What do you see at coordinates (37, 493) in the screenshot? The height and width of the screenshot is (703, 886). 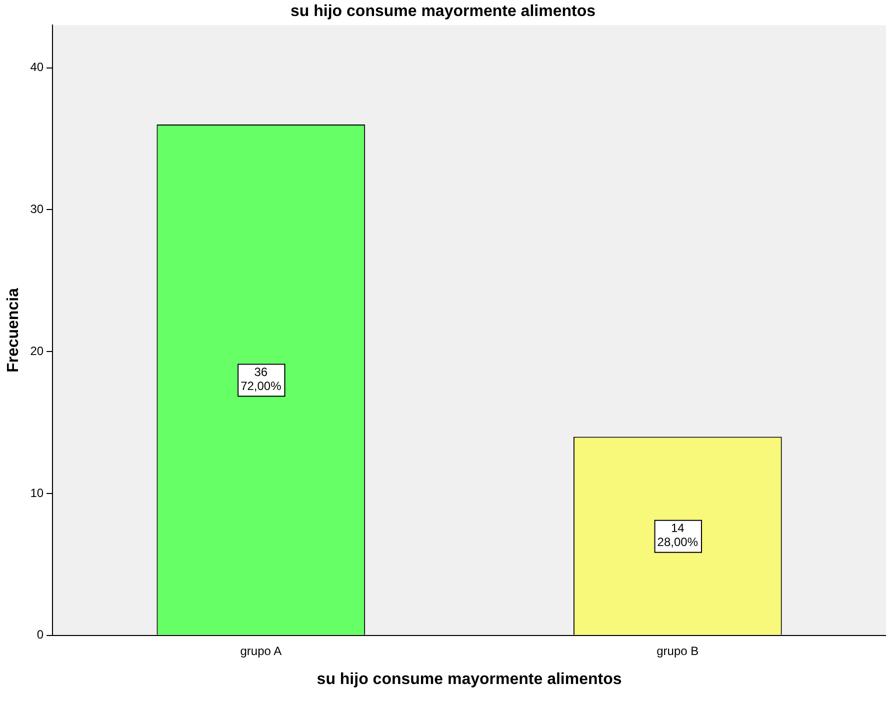 I see `y-tick-label: 10` at bounding box center [37, 493].